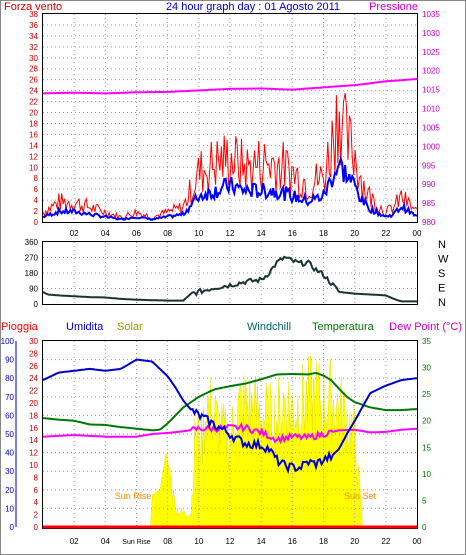  What do you see at coordinates (429, 203) in the screenshot?
I see `pressure-tick-label: 985` at bounding box center [429, 203].